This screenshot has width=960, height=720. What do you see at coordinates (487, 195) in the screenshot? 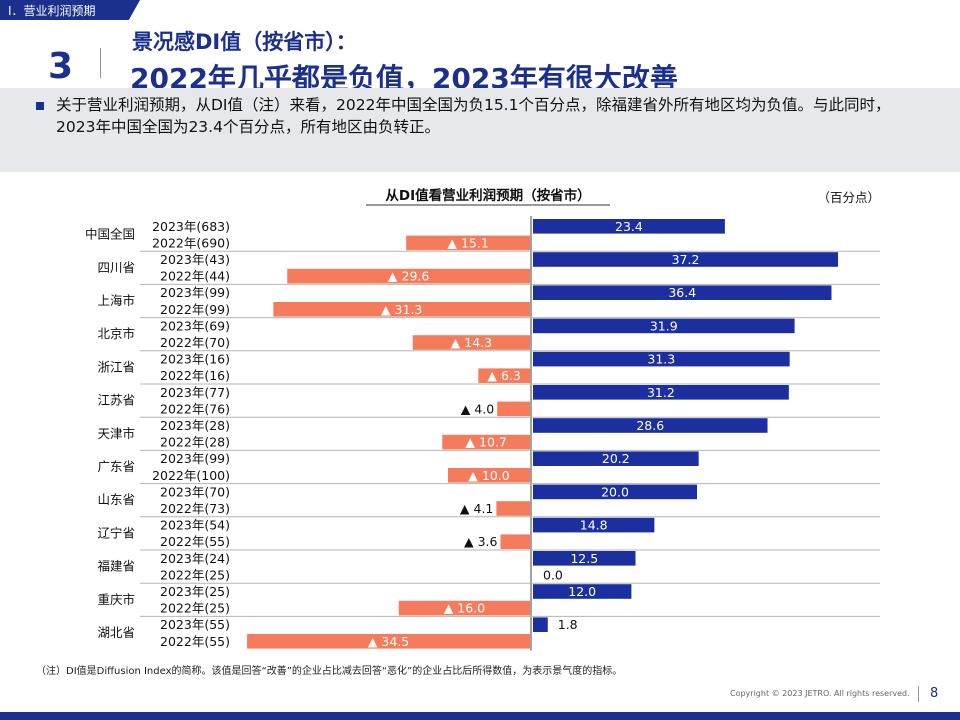
I see `chart-title: 从DI值看营业利润预期（按省市）` at bounding box center [487, 195].